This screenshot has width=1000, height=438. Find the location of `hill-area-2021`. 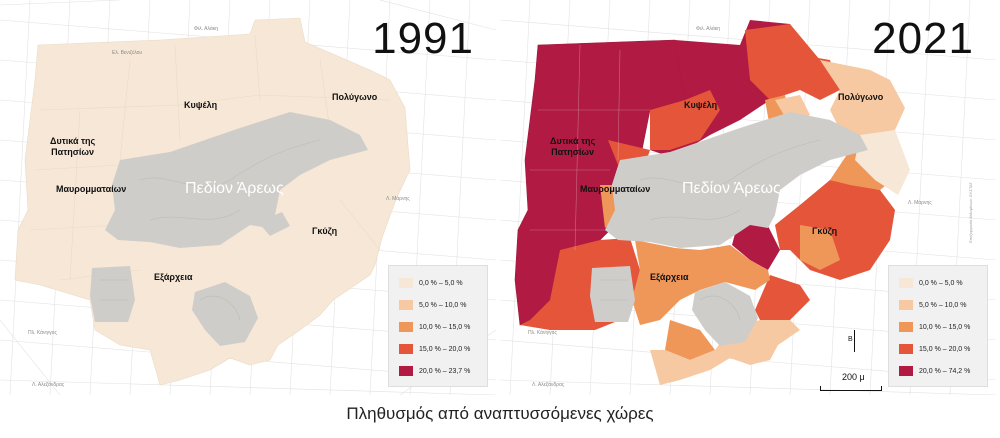

hill-area-2021 is located at coordinates (725, 314).